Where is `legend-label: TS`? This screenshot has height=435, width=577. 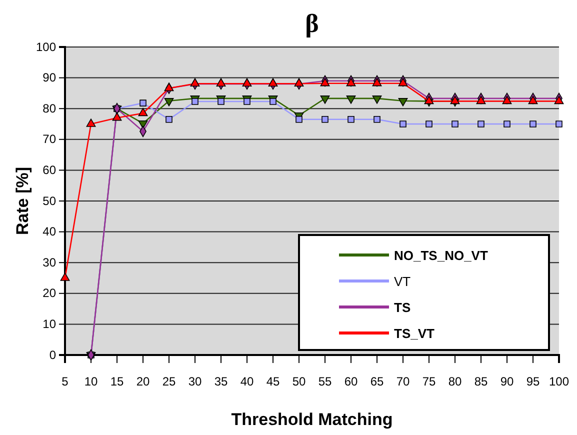 legend-label: TS is located at coordinates (402, 307).